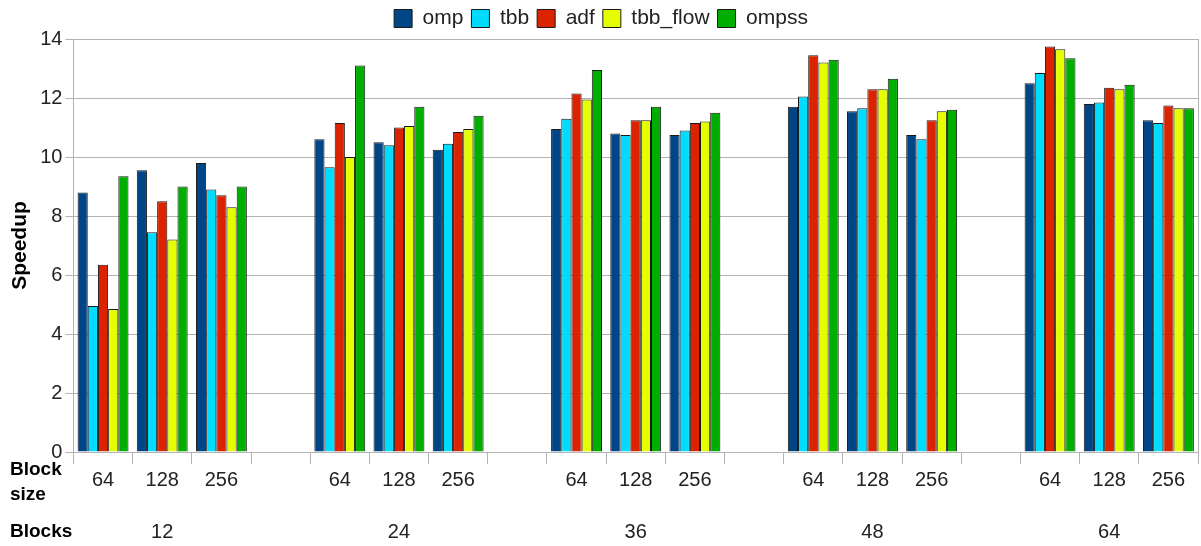 Image resolution: width=1201 pixels, height=546 pixels. Describe the element at coordinates (399, 530) in the screenshot. I see `text: 24` at that location.